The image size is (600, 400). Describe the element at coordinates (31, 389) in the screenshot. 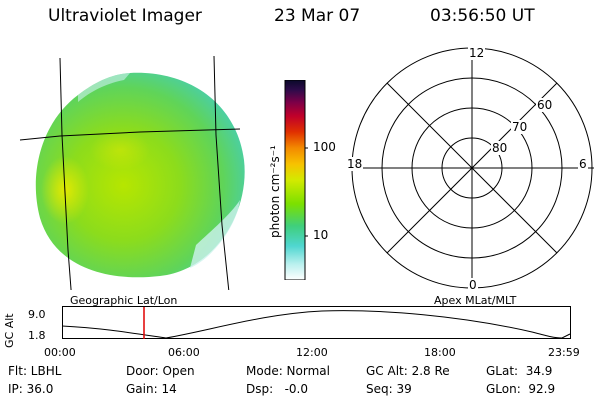

I see `status-ip: IP: 36.0` at that location.